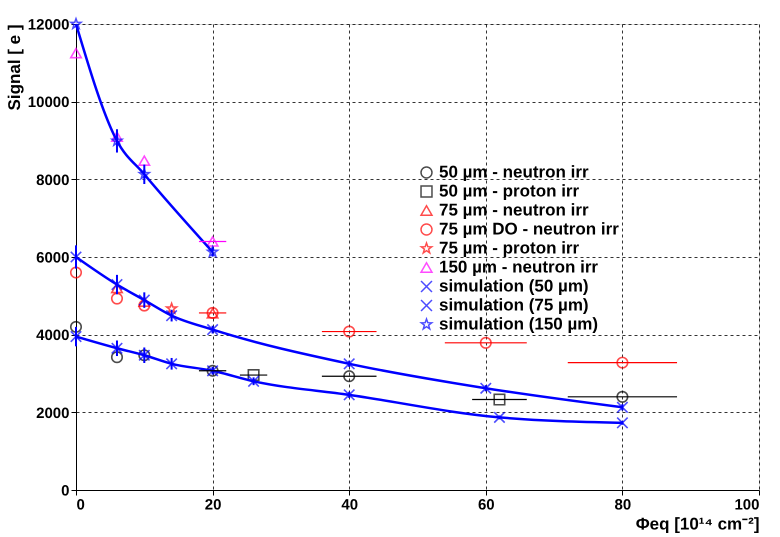  Describe the element at coordinates (80, 505) in the screenshot. I see `x-tick-label: 0` at that location.